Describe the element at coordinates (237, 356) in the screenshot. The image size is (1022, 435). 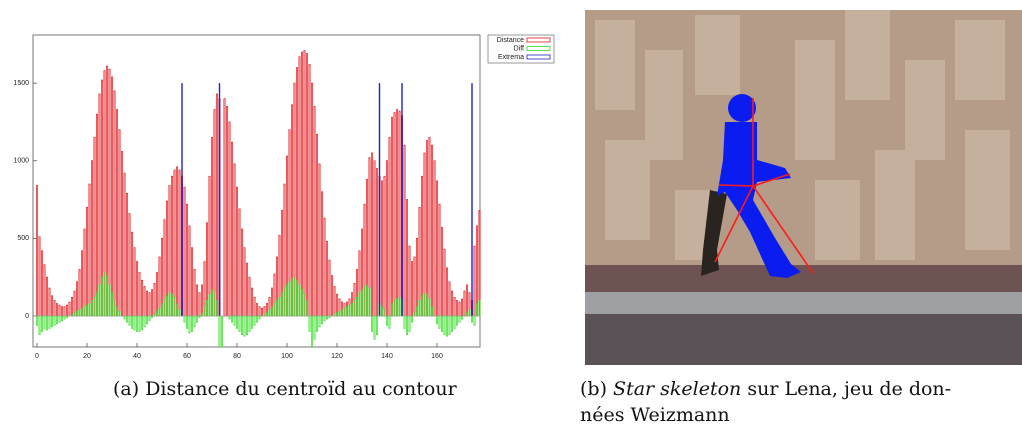
I see `x-tick-label: 80` at that location.